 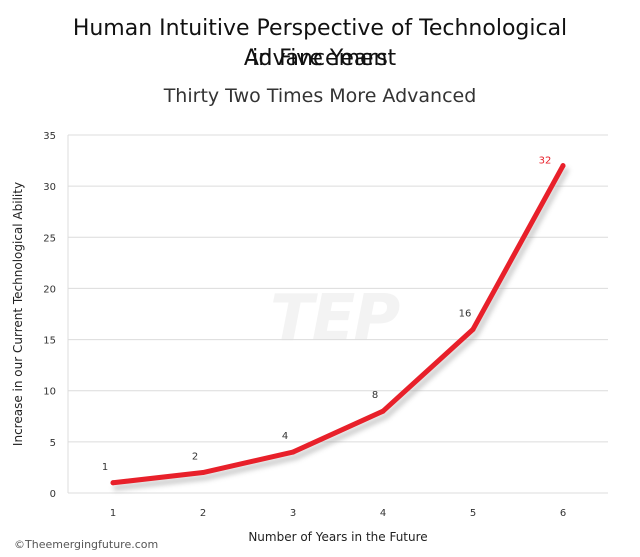 I want to click on x-tick-label: 2, so click(x=203, y=513).